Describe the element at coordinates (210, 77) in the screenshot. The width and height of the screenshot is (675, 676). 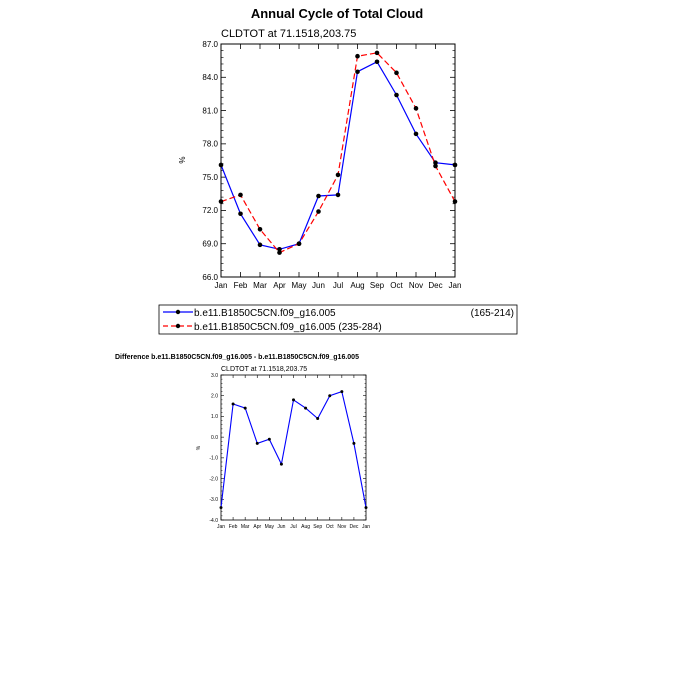
I see `y-tick-label: 84.0` at that location.